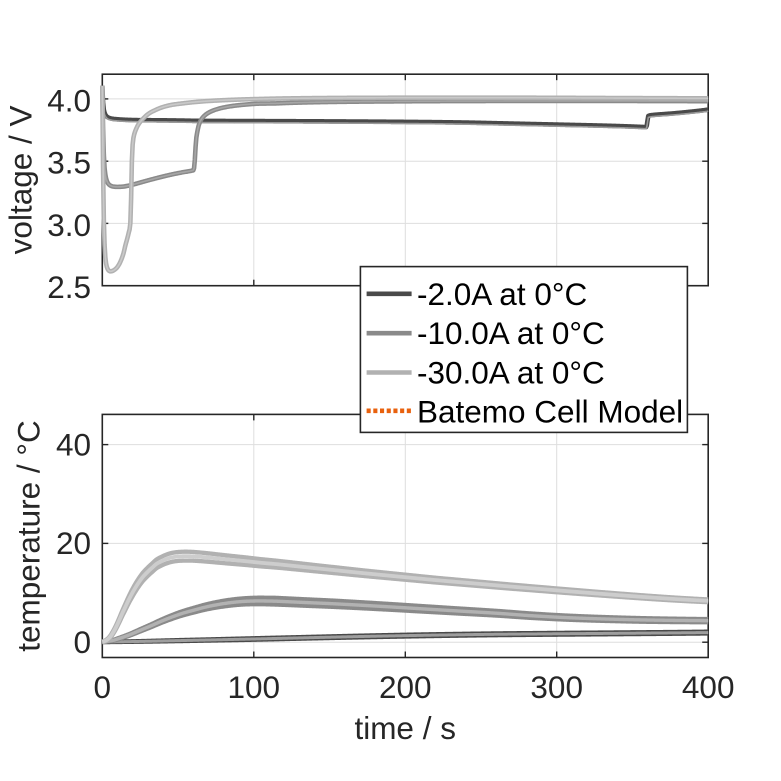  I want to click on svg-text: 20, so click(73, 543).